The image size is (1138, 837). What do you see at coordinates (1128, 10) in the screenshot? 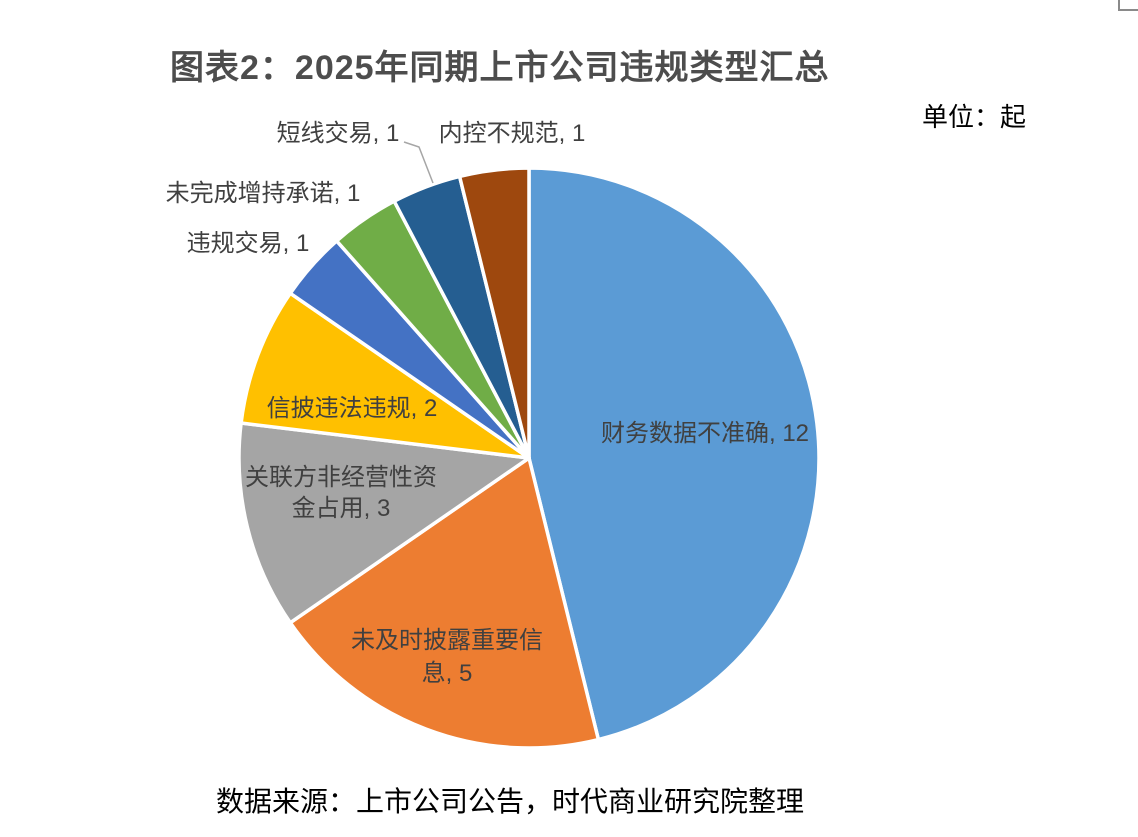
I see `table-border-corner-horizontal` at bounding box center [1128, 10].